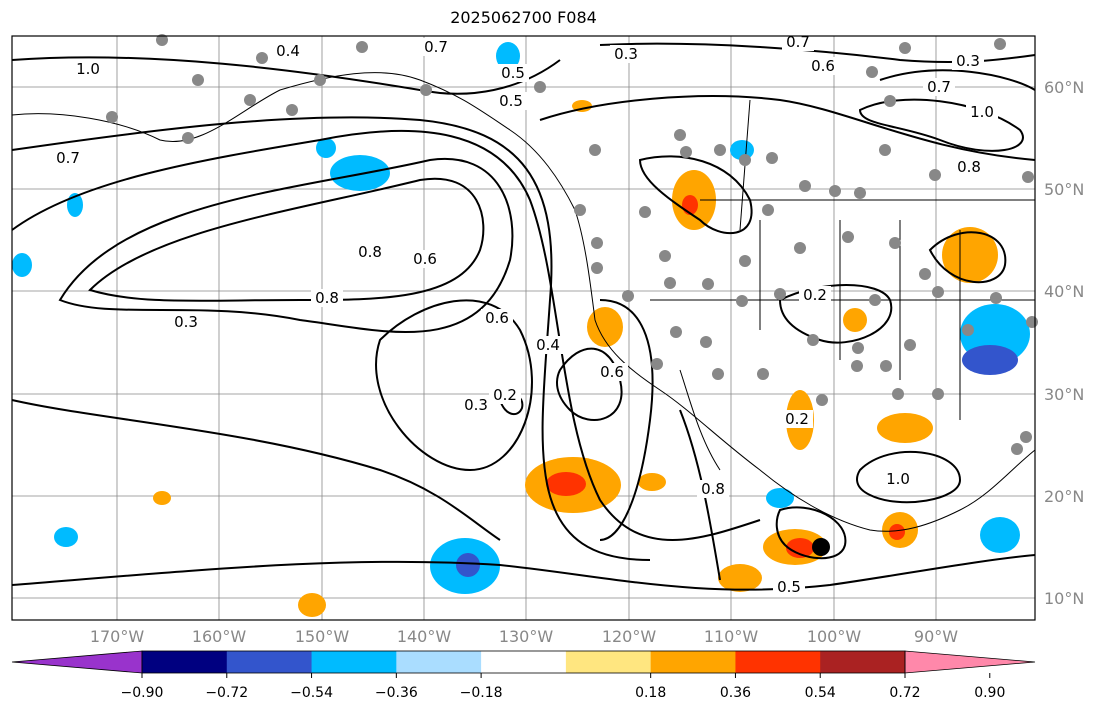 This screenshot has height=712, width=1105. I want to click on colorbar-tick-label: −0.54, so click(311, 693).